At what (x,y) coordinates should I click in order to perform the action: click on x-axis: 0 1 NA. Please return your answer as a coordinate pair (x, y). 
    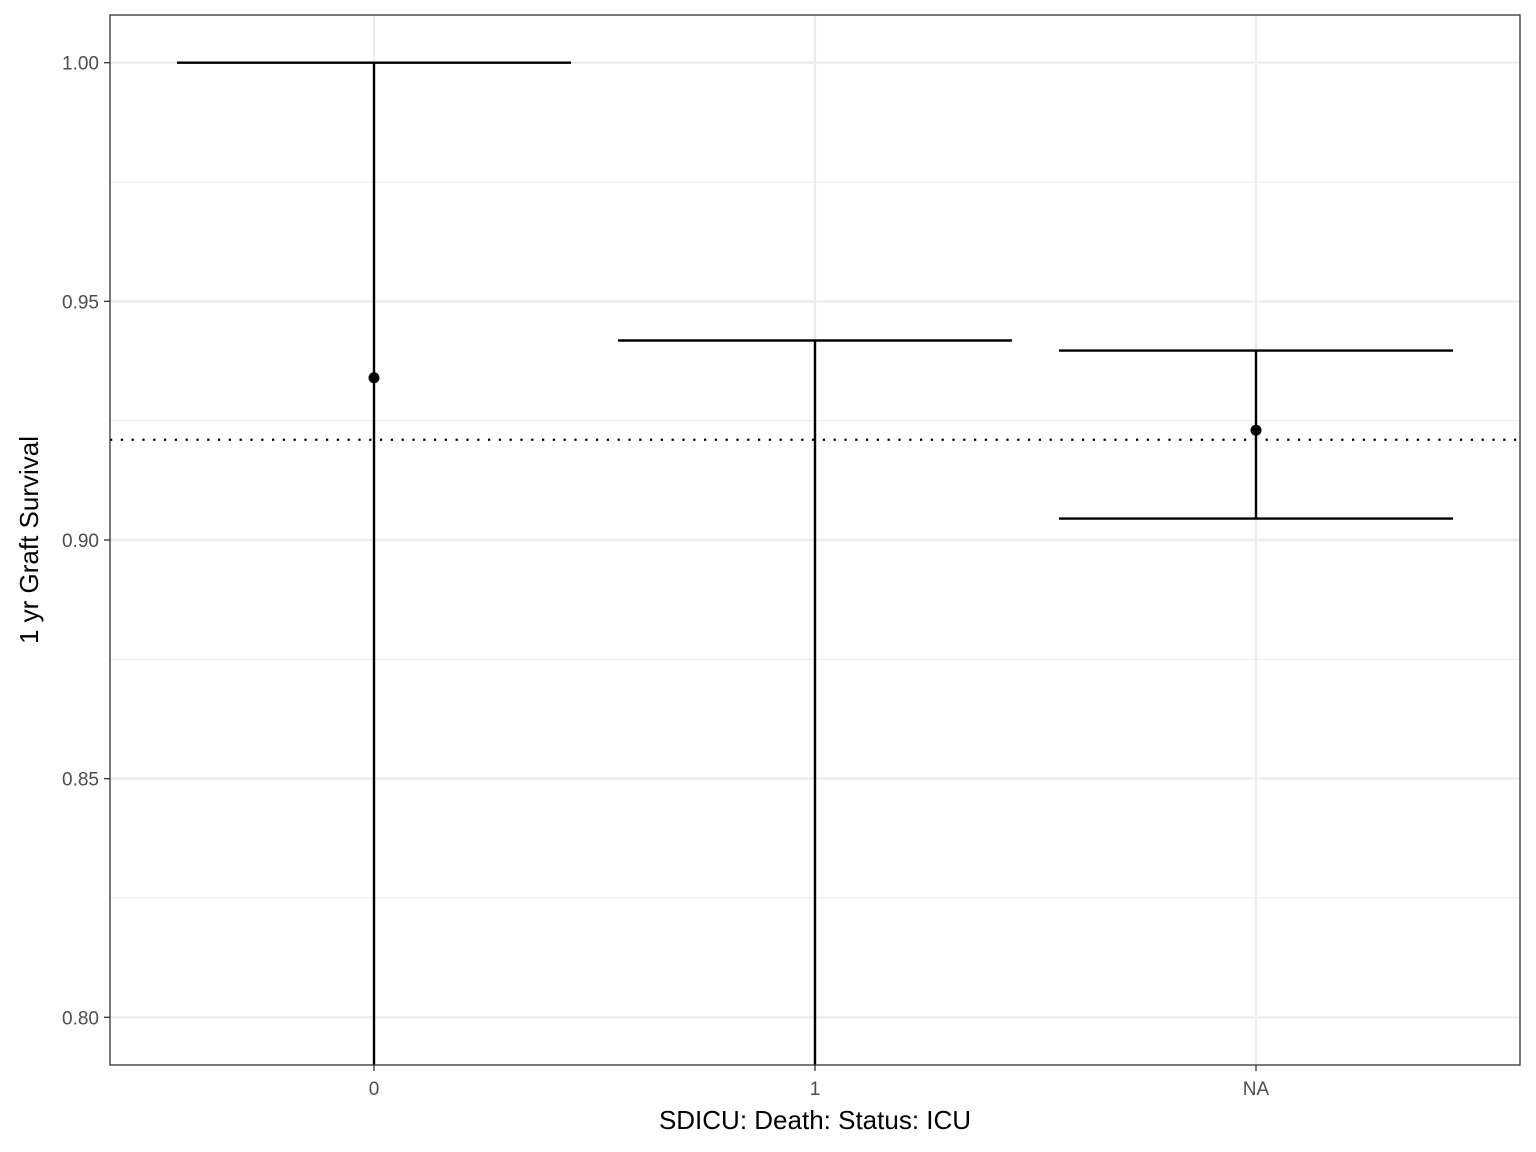
    Looking at the image, I should click on (819, 1082).